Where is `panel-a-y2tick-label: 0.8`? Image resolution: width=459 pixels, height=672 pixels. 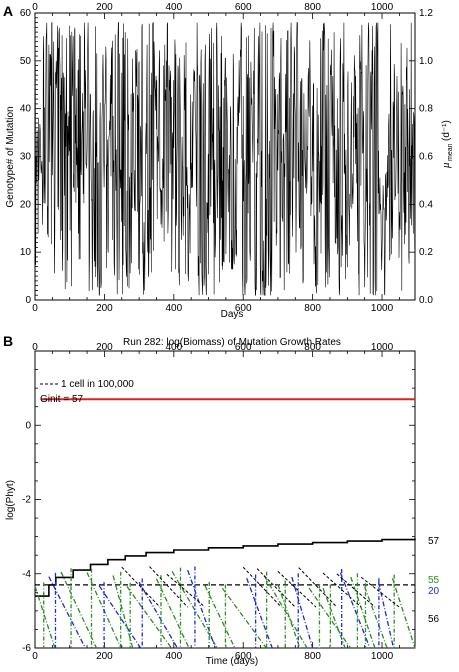 panel-a-y2tick-label: 0.8 is located at coordinates (426, 109).